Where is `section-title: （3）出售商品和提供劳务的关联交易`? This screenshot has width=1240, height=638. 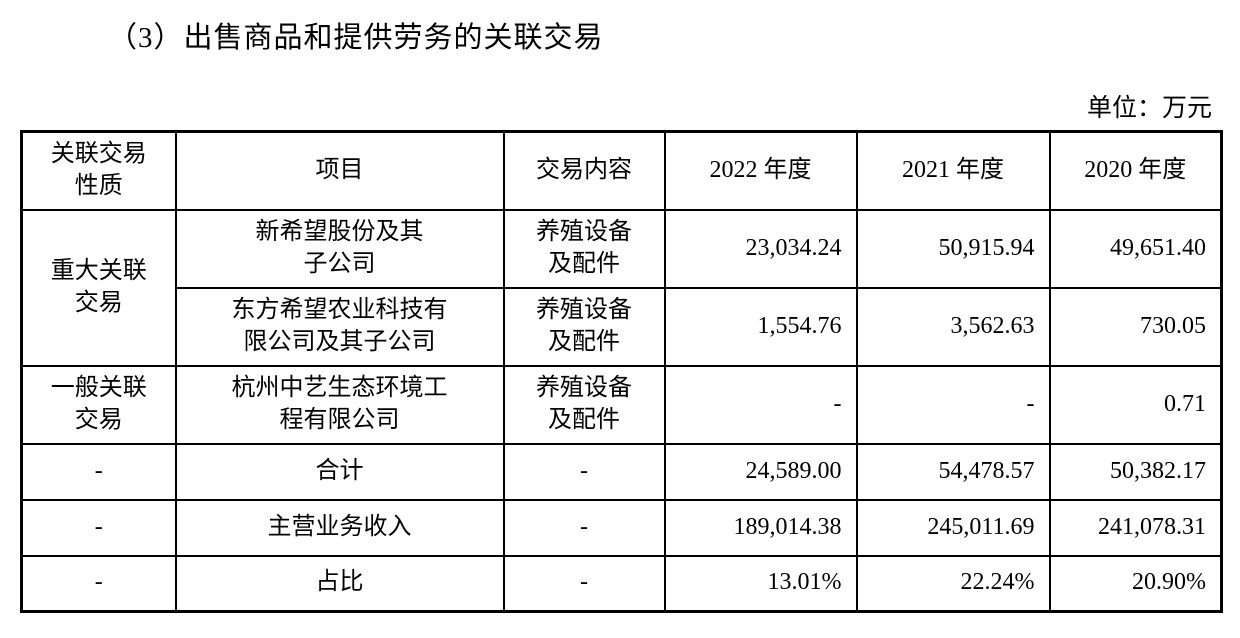
section-title: （3）出售商品和提供劳务的关联交易 is located at coordinates (356, 38).